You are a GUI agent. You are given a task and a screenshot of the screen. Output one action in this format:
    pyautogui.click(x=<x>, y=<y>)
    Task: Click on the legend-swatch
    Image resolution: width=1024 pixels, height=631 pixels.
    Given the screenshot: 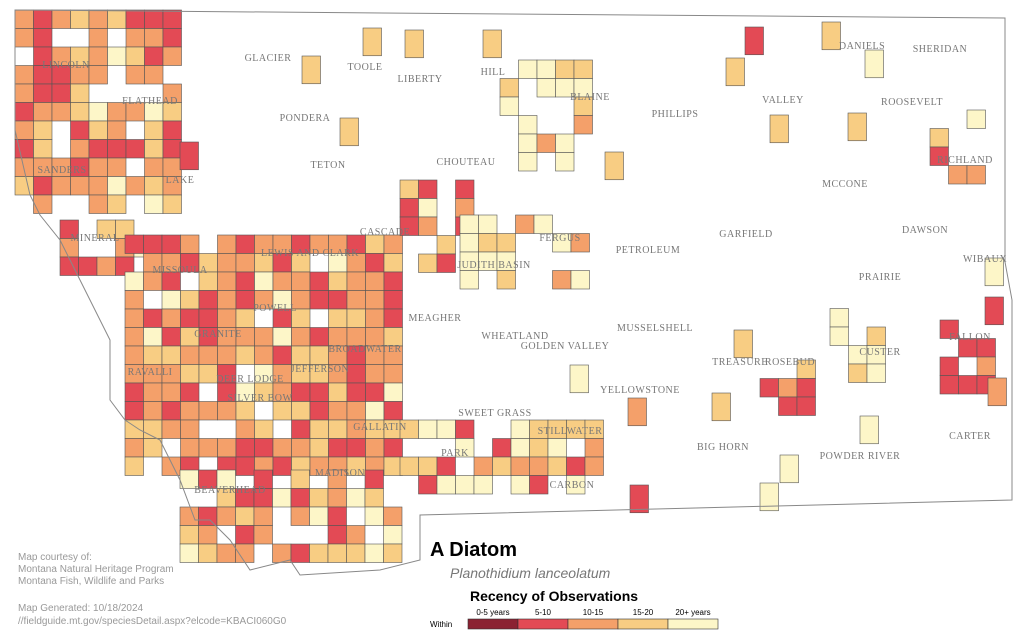 What is the action you would take?
    pyautogui.click(x=543, y=624)
    